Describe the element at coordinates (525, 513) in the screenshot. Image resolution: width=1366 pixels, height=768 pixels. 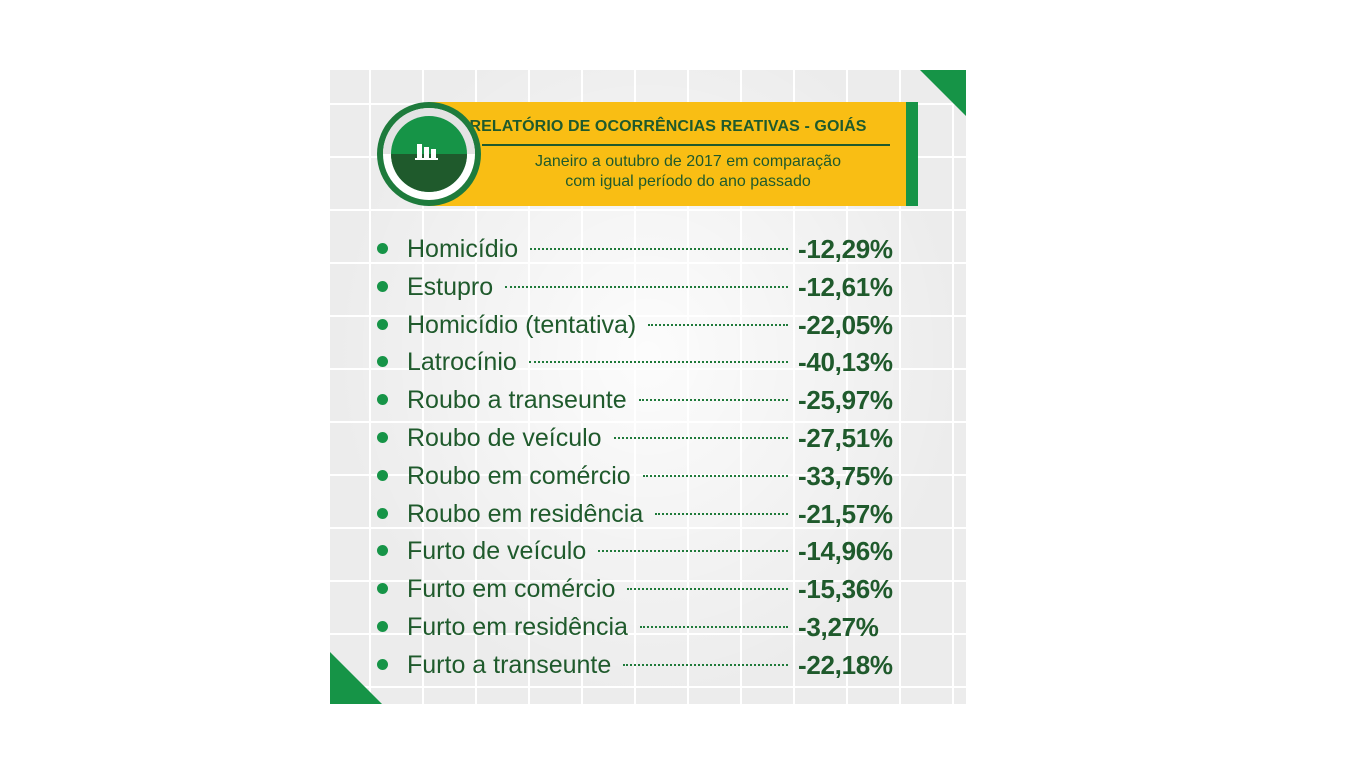
I see `item-label: Roubo em residência` at that location.